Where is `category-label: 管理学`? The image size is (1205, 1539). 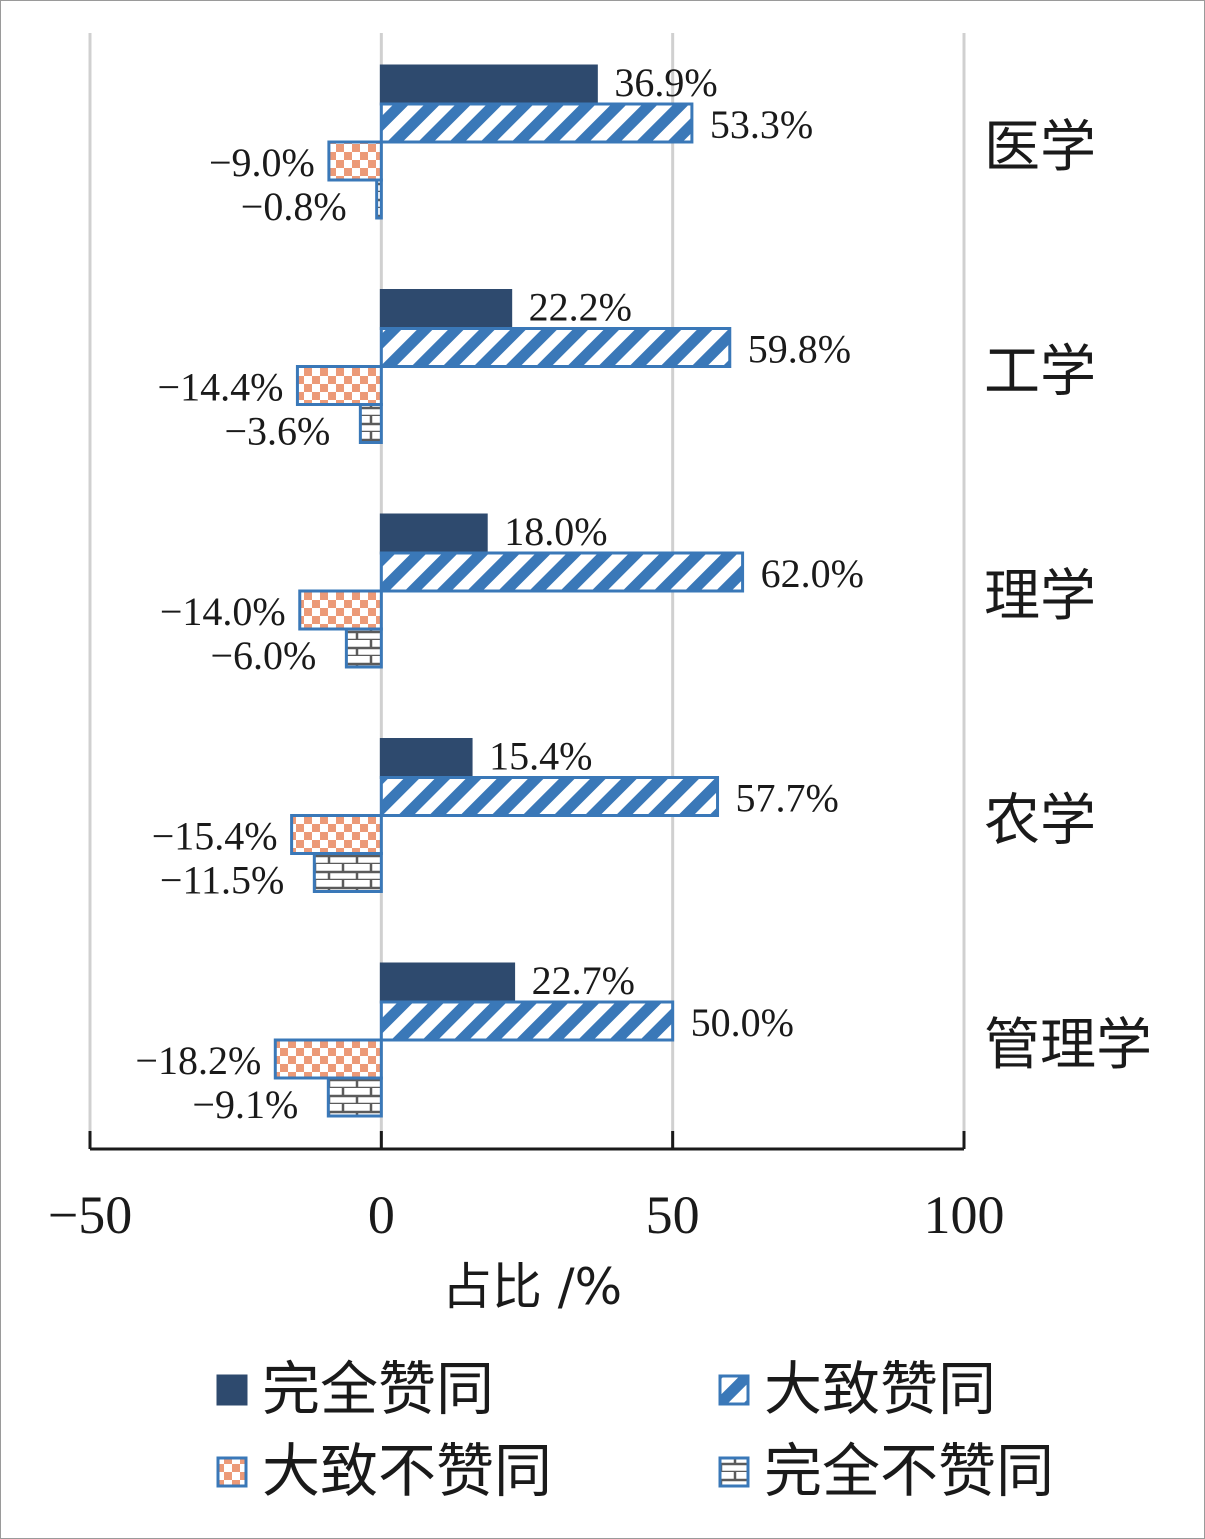
category-label: 管理学 is located at coordinates (1068, 1045).